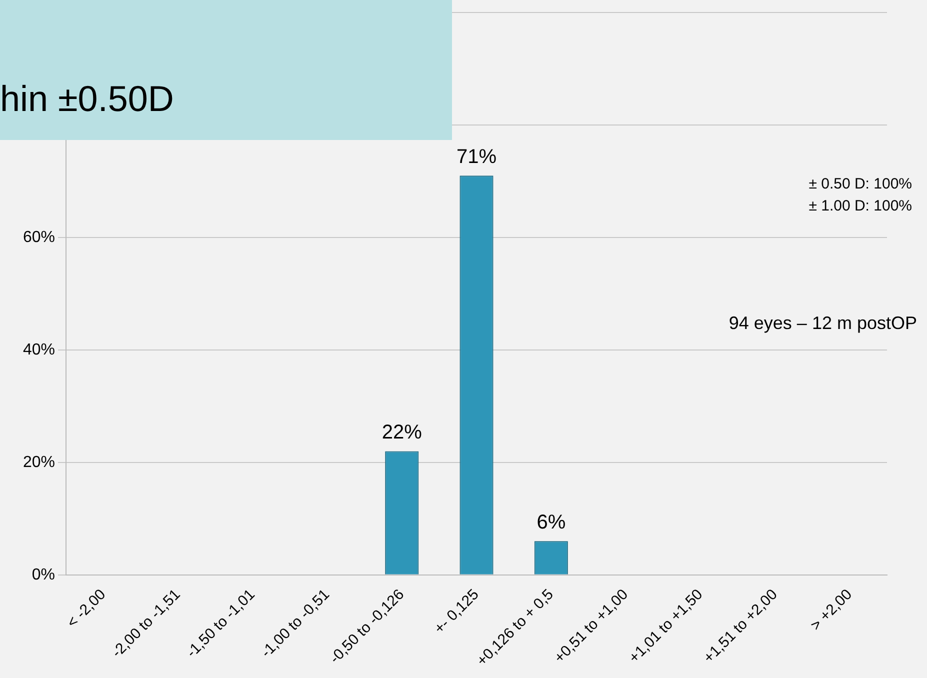  Describe the element at coordinates (551, 523) in the screenshot. I see `data-label: 6%` at that location.